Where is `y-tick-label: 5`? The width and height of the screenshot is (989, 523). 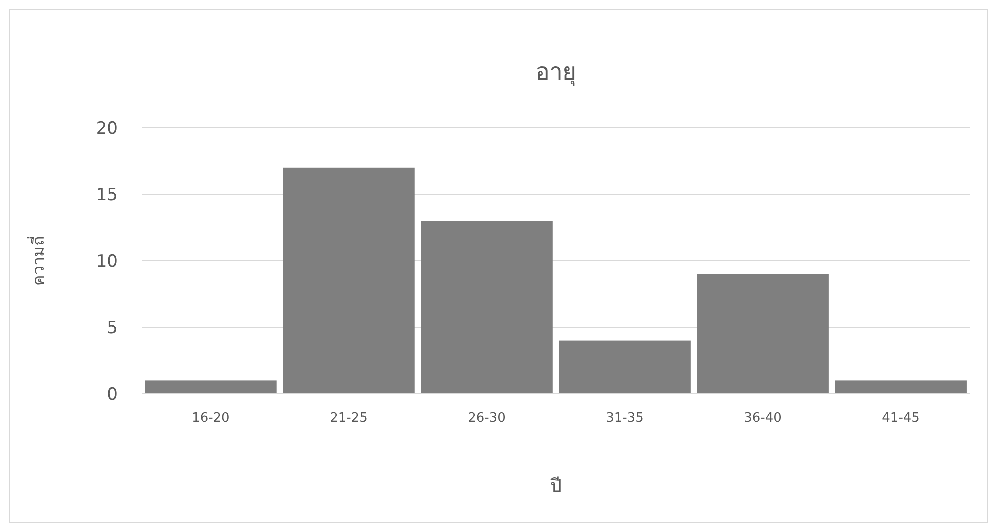
y-tick-label: 5 is located at coordinates (112, 328).